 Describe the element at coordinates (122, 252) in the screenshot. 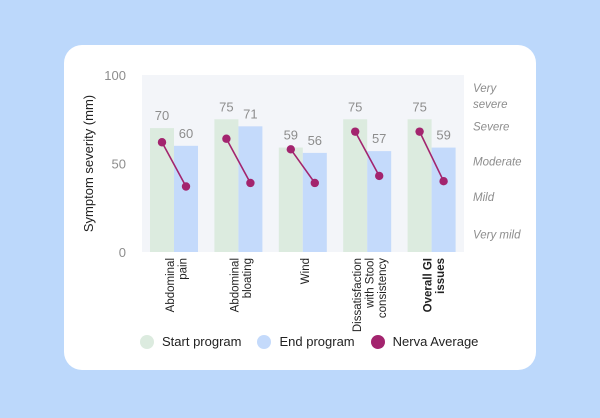

I see `y-tick-label: 0` at that location.